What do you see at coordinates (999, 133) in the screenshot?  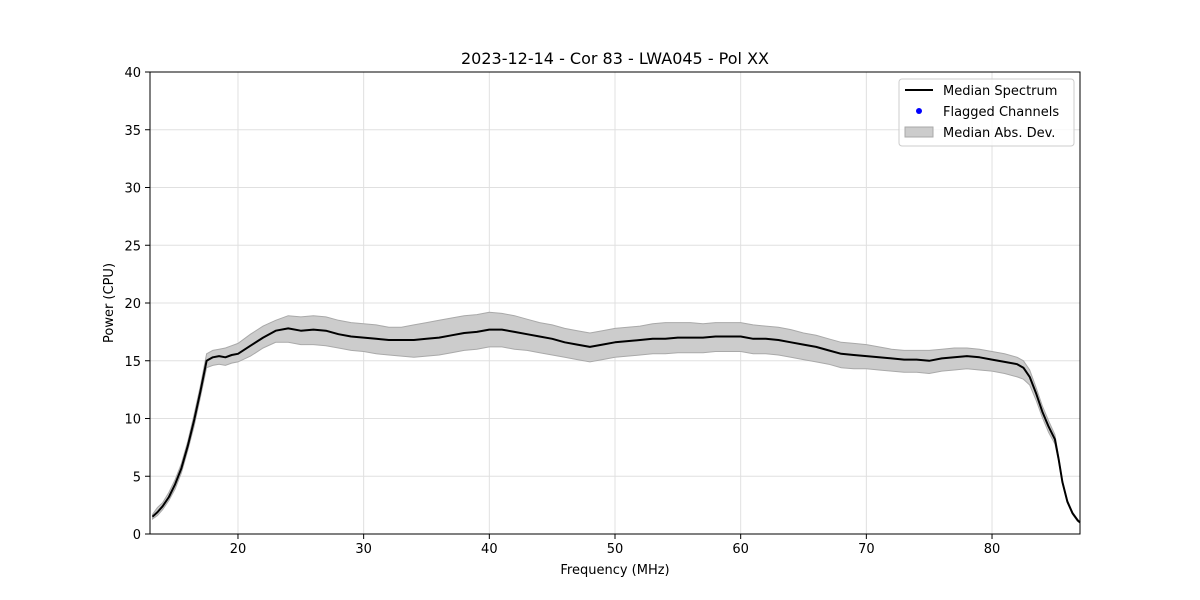 I see `legend-mad-label: Median Abs. Dev.` at bounding box center [999, 133].